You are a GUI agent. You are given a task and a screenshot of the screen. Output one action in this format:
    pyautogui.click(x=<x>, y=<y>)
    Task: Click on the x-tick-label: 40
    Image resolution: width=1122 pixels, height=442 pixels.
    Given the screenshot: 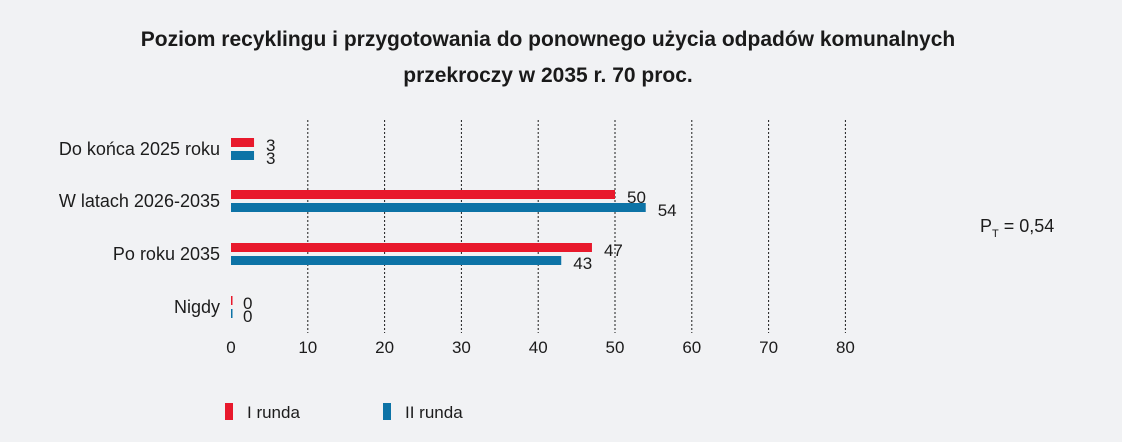 What is the action you would take?
    pyautogui.click(x=538, y=347)
    